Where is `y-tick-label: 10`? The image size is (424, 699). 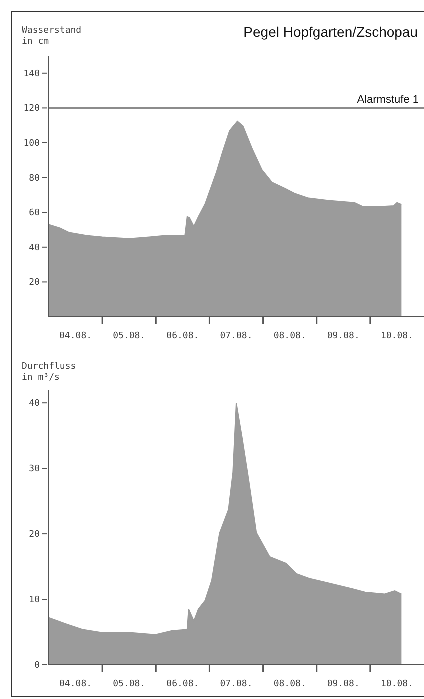
y-tick-label: 10 is located at coordinates (34, 601).